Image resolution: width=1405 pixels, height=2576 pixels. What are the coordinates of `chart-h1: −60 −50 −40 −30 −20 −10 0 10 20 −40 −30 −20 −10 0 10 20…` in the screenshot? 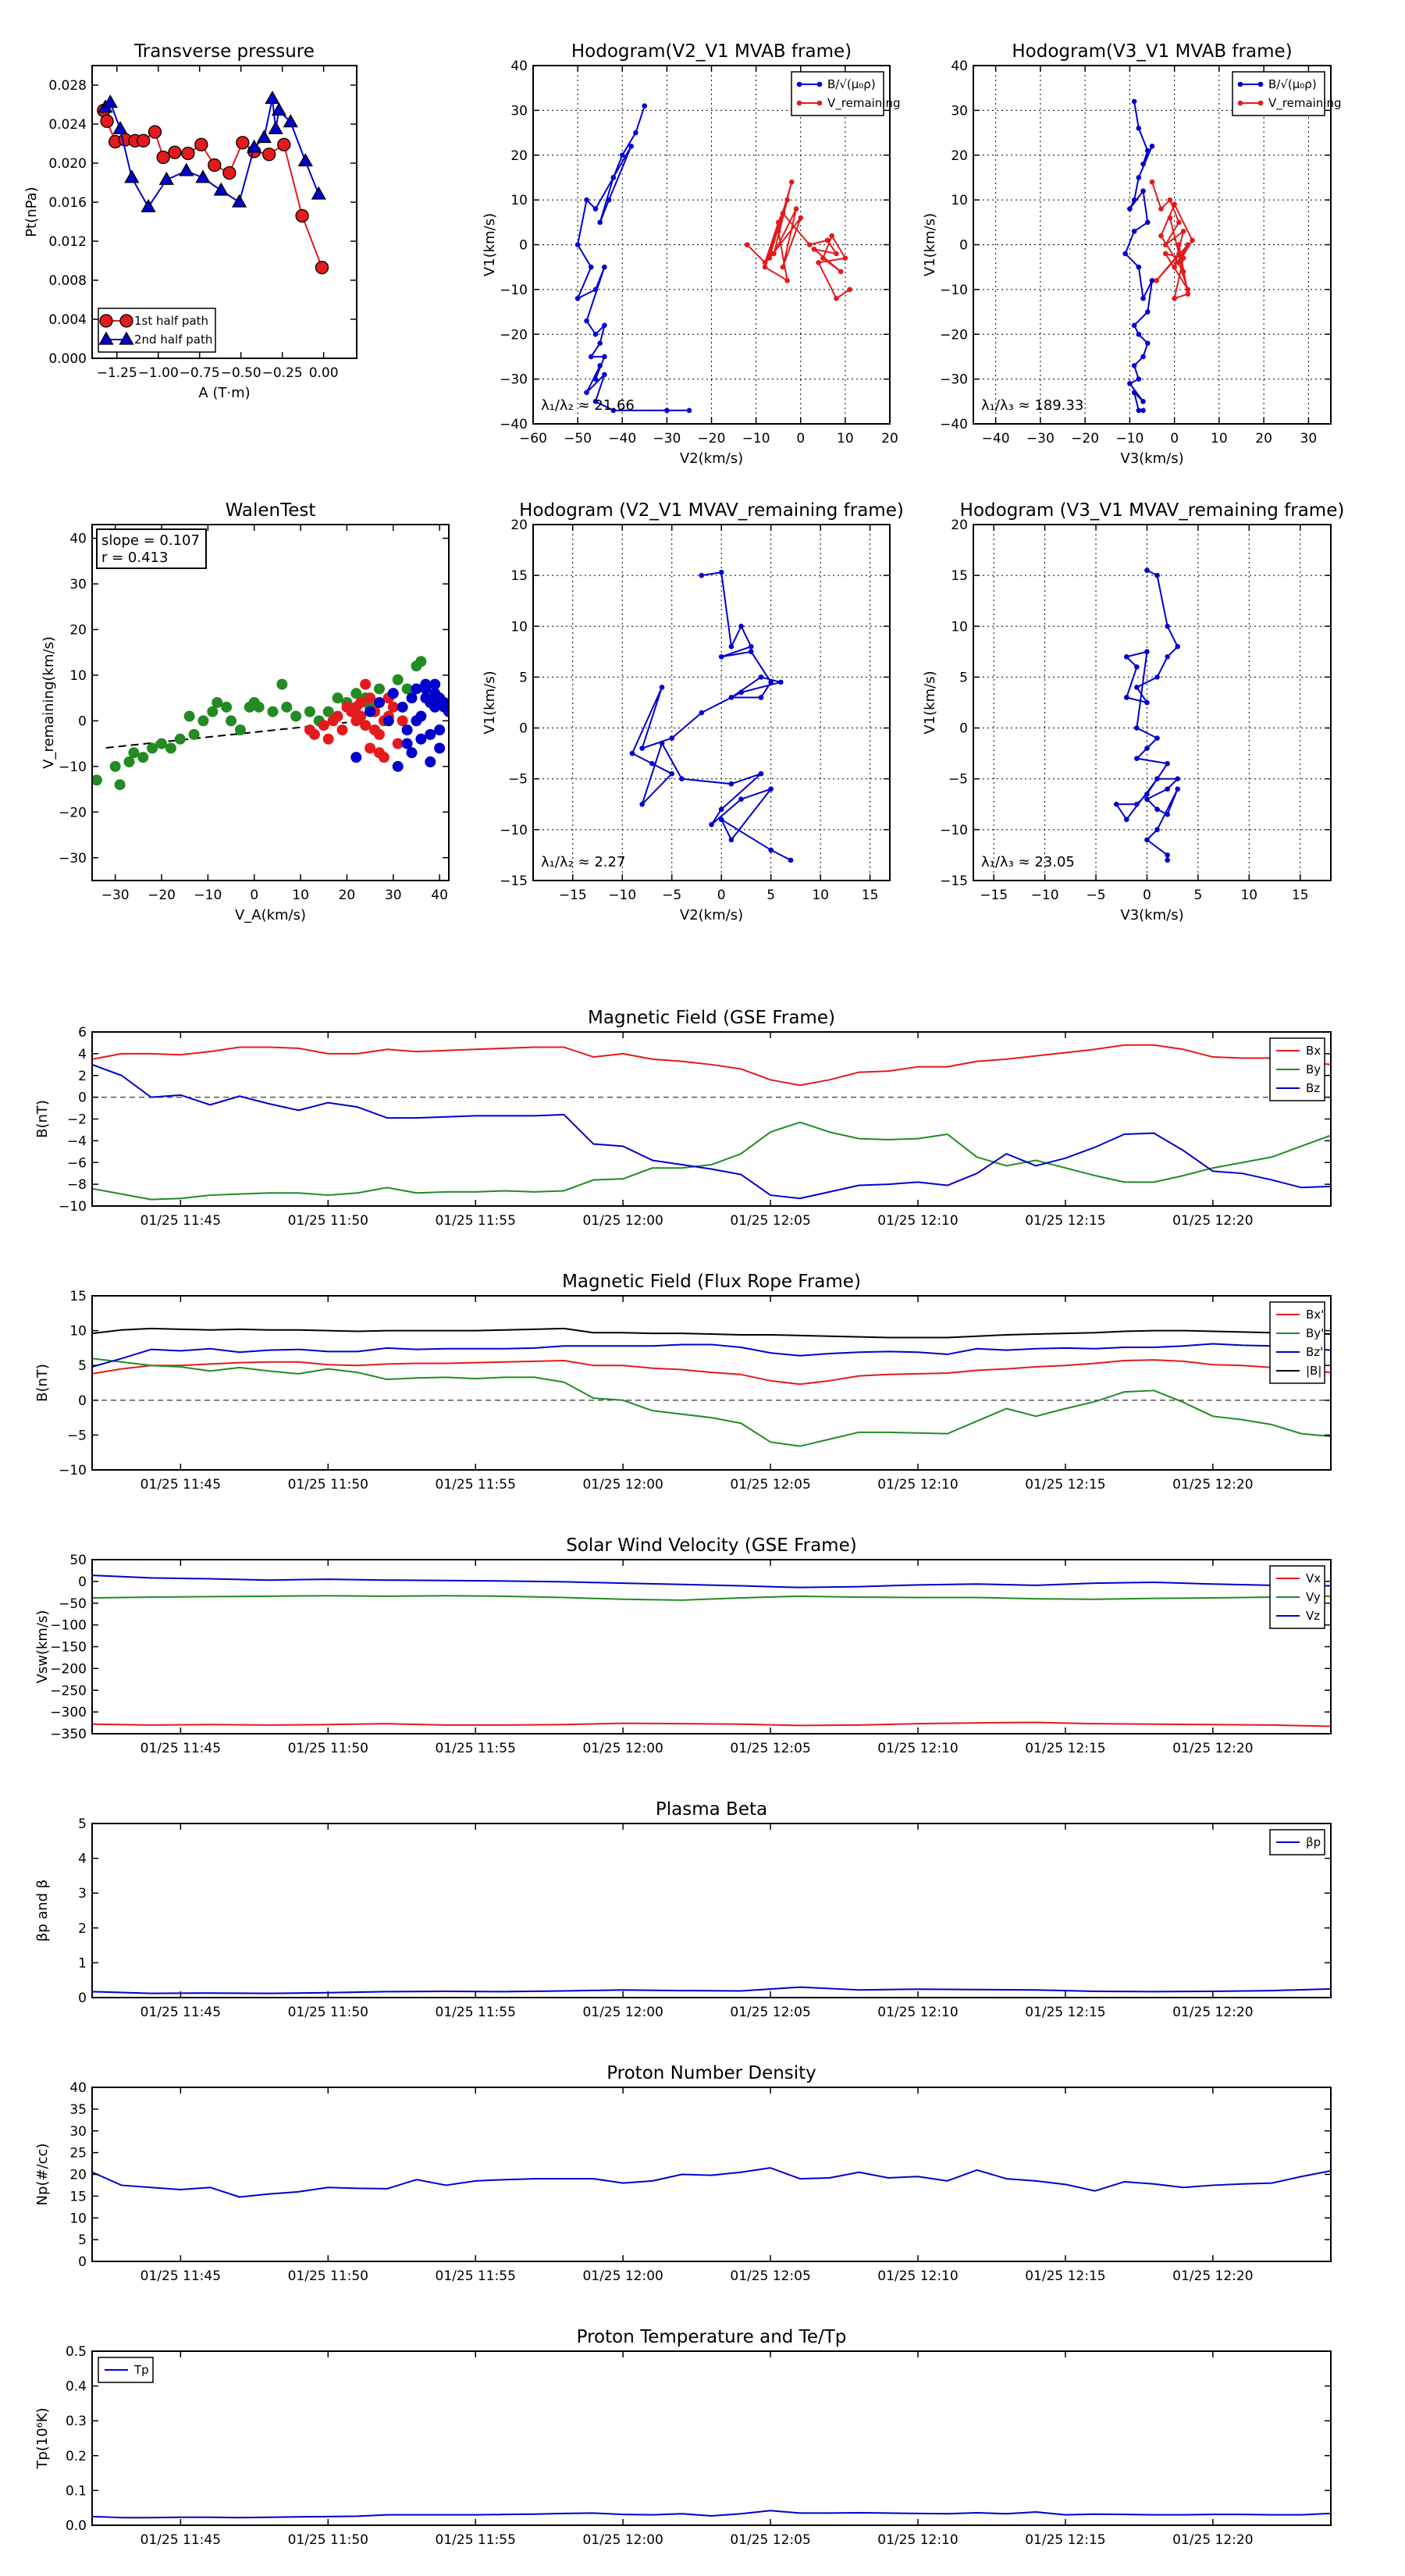 It's located at (691, 254).